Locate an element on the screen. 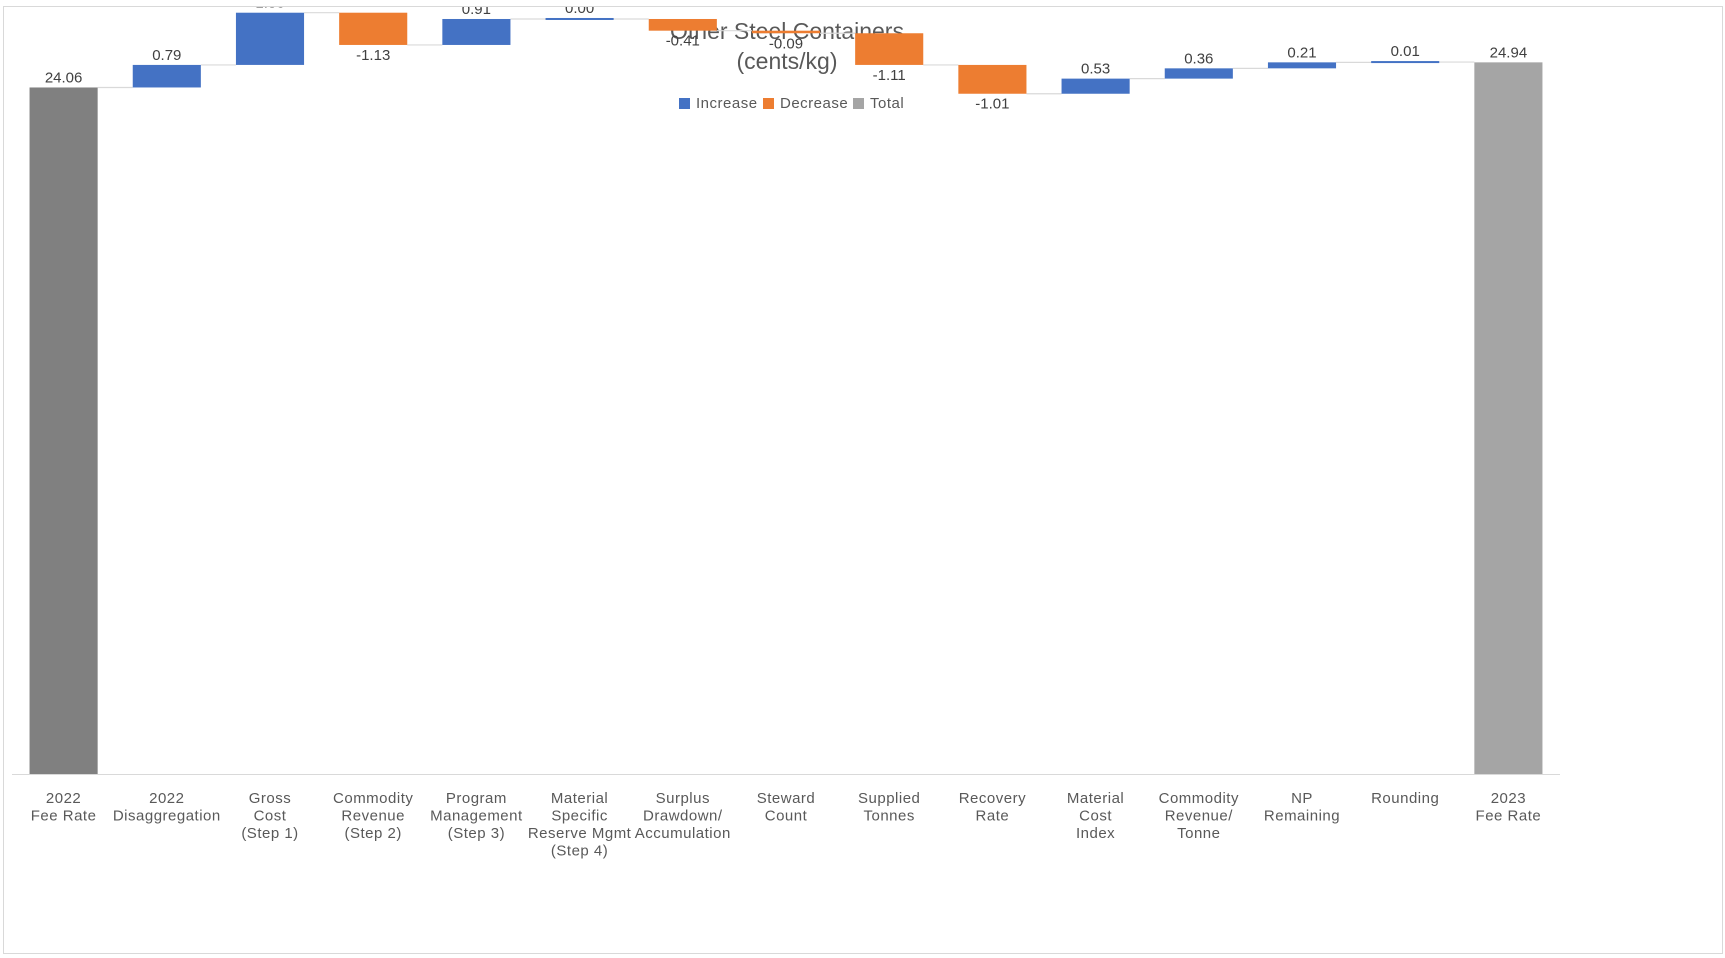 This screenshot has width=1725, height=958. x-tick-label-line: Rate is located at coordinates (993, 816).